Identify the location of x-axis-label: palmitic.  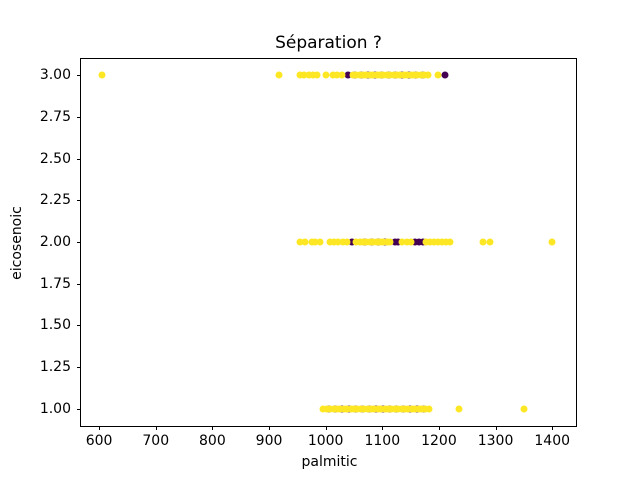
(329, 462).